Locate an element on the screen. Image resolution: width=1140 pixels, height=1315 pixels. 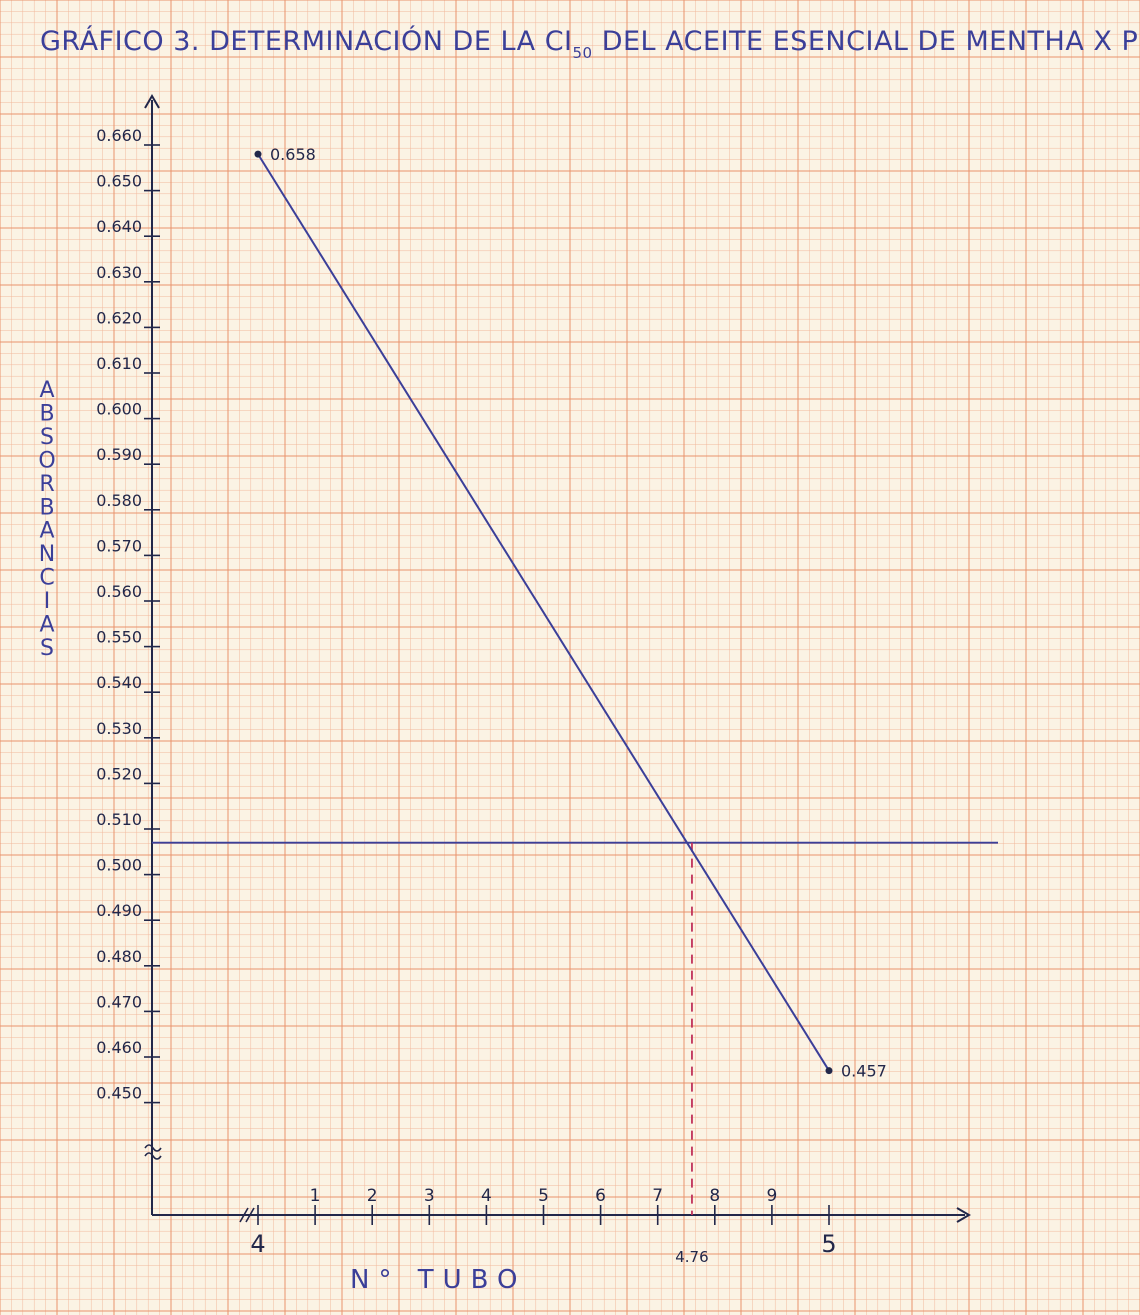
y-tick-label: 0.500 is located at coordinates (119, 865).